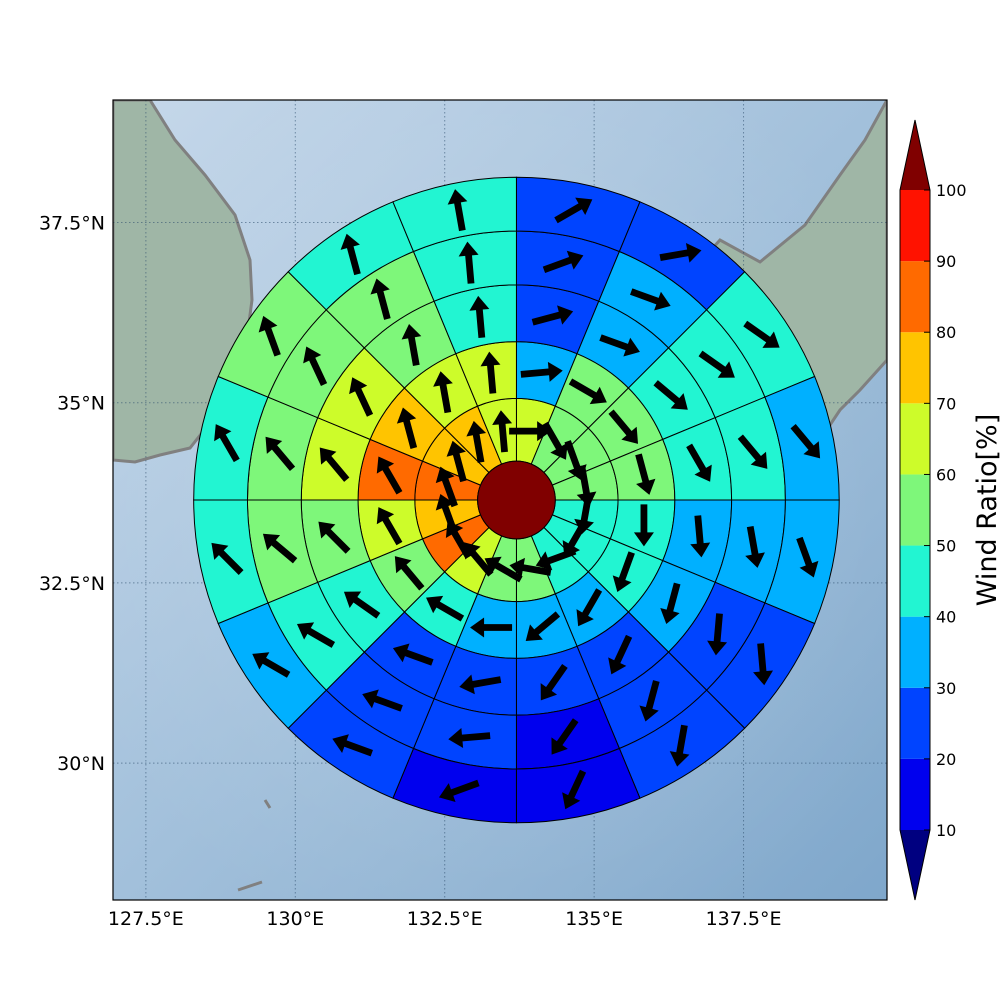 This screenshot has width=1000, height=1000. Describe the element at coordinates (946, 688) in the screenshot. I see `colorbar-tick-label: 30` at that location.